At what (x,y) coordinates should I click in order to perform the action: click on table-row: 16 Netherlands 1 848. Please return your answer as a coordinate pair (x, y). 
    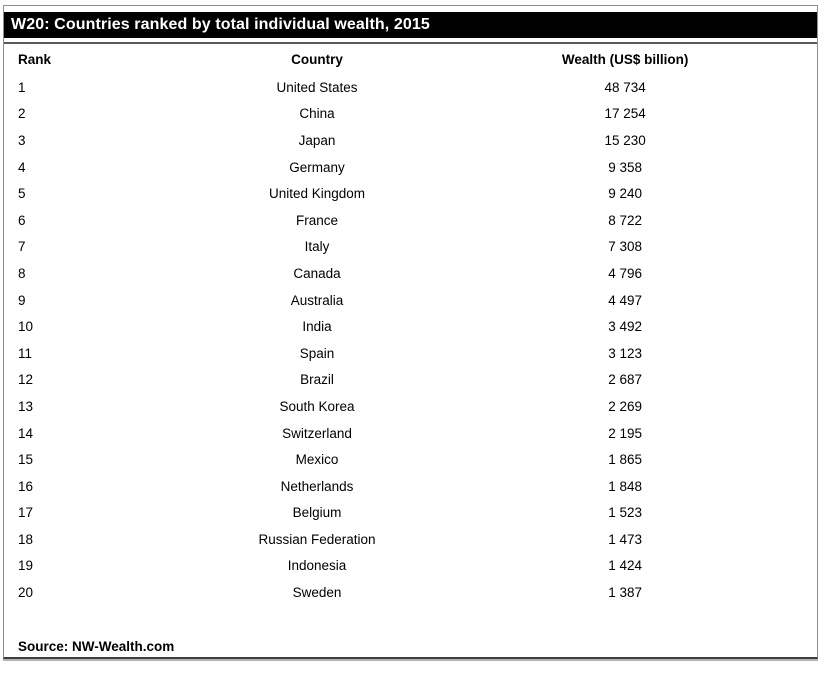
    Looking at the image, I should click on (410, 486).